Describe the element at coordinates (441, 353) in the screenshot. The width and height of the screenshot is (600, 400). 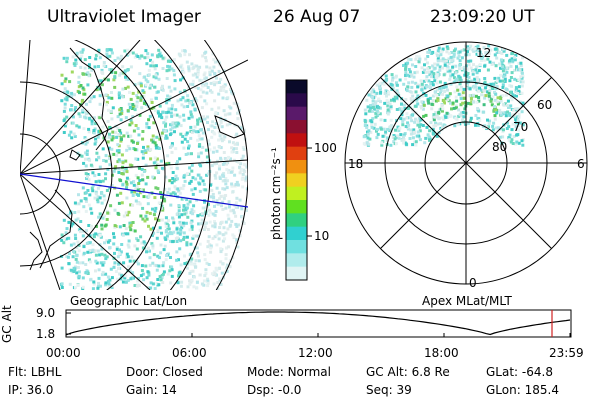
I see `altitude-xtick-1800: 18:00` at that location.